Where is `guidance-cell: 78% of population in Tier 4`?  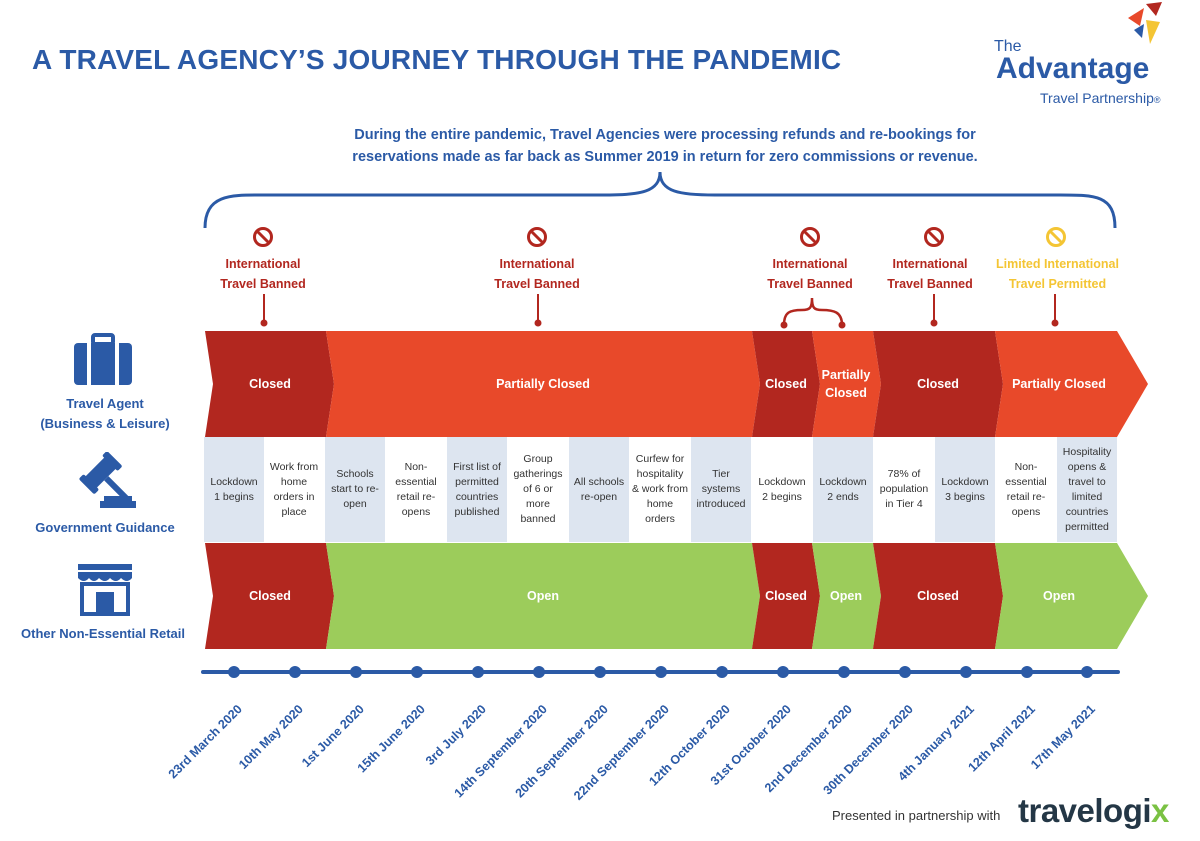
guidance-cell: 78% of population in Tier 4 is located at coordinates (904, 489).